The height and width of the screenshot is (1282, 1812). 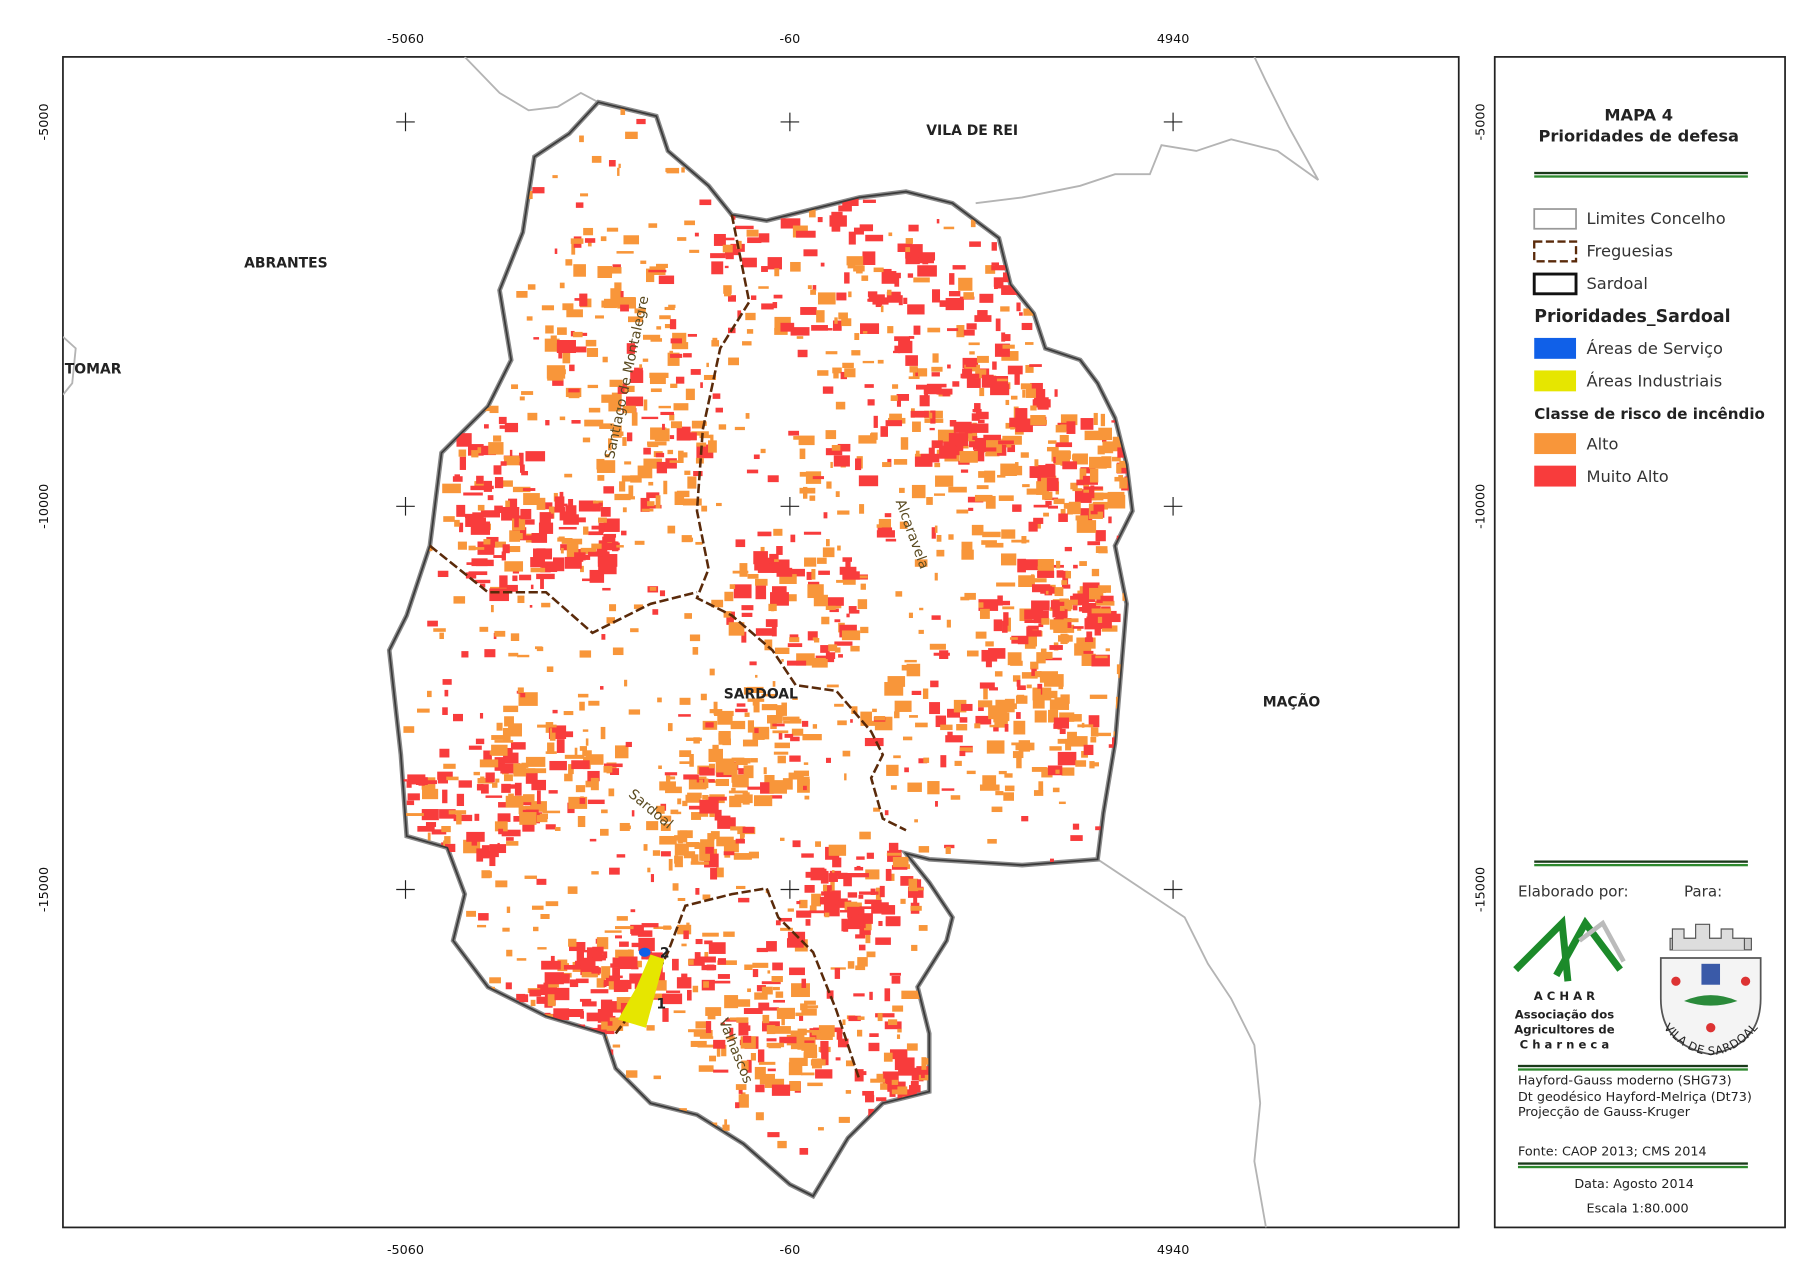 What do you see at coordinates (531, 84) in the screenshot?
I see `boundary-line` at bounding box center [531, 84].